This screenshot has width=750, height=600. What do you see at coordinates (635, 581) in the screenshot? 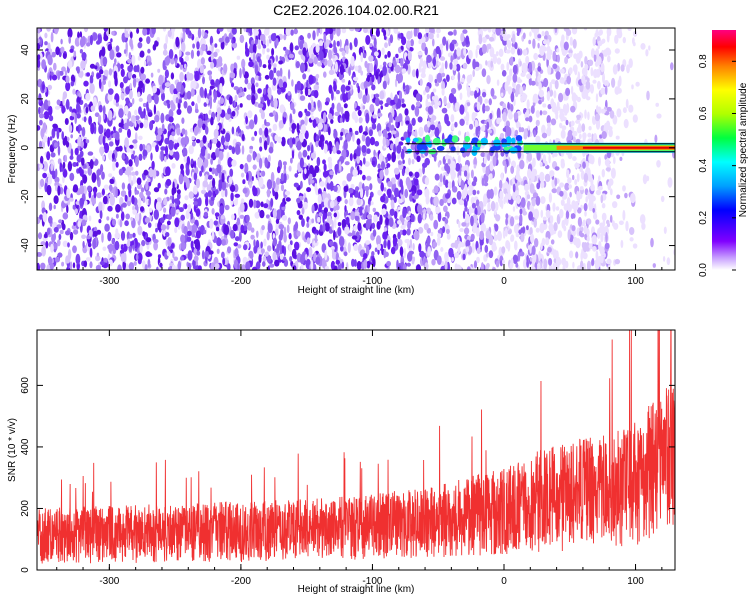
I see `x-tick-label: 100` at bounding box center [635, 581].